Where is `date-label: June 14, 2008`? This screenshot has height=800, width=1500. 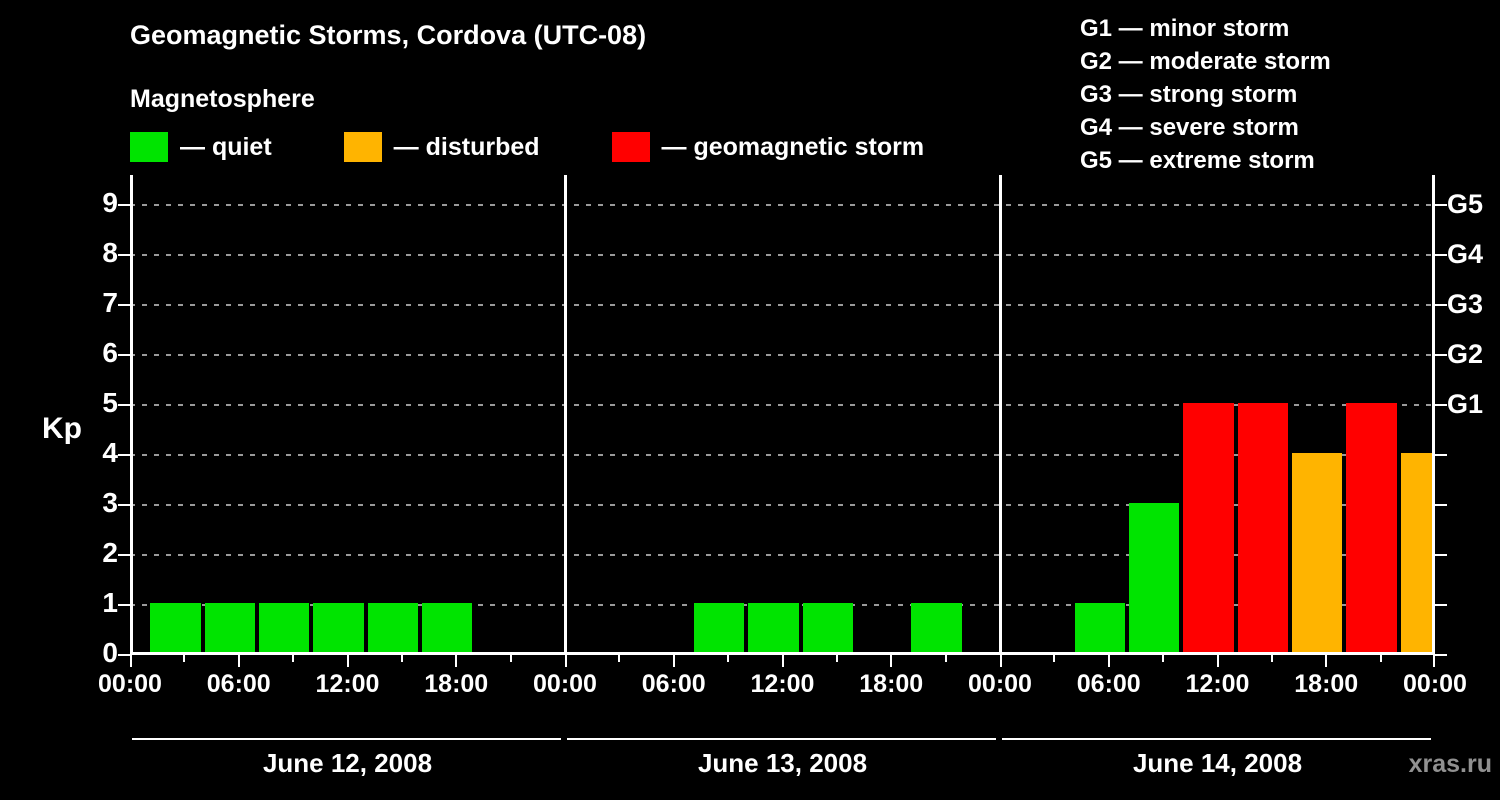 date-label: June 14, 2008 is located at coordinates (1217, 763).